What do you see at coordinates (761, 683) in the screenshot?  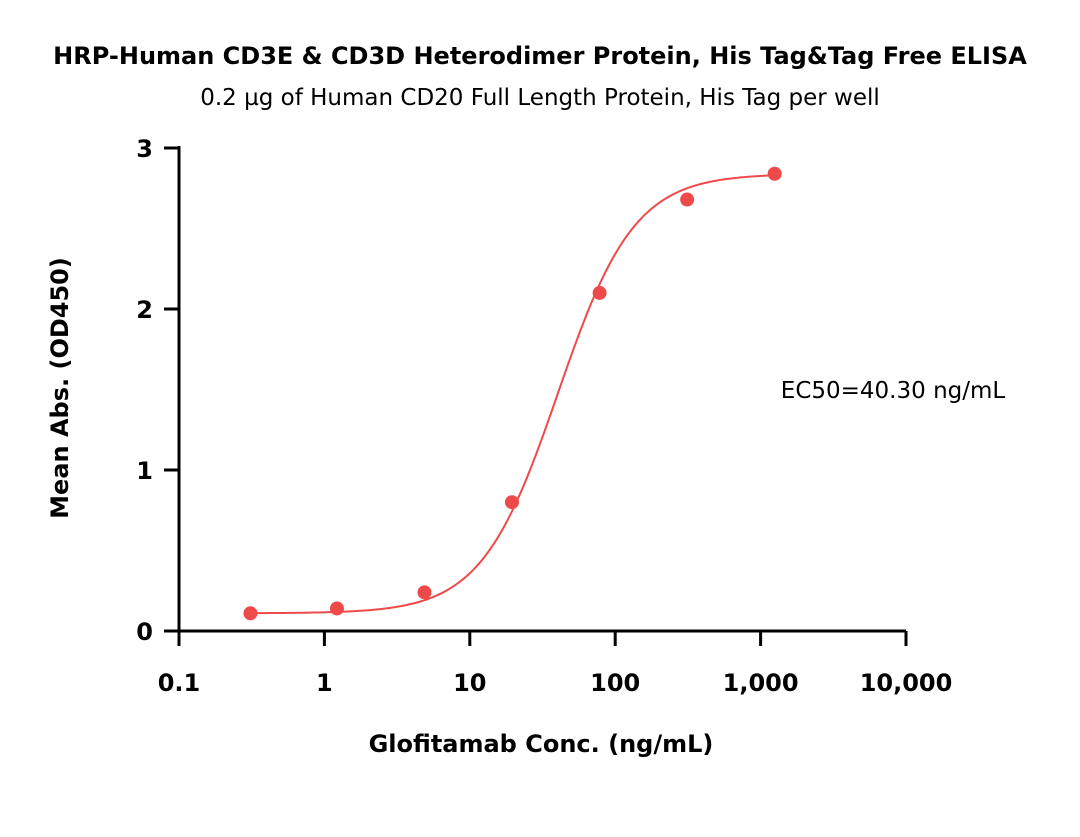 I see `x-tick-label-4: 1,000` at bounding box center [761, 683].